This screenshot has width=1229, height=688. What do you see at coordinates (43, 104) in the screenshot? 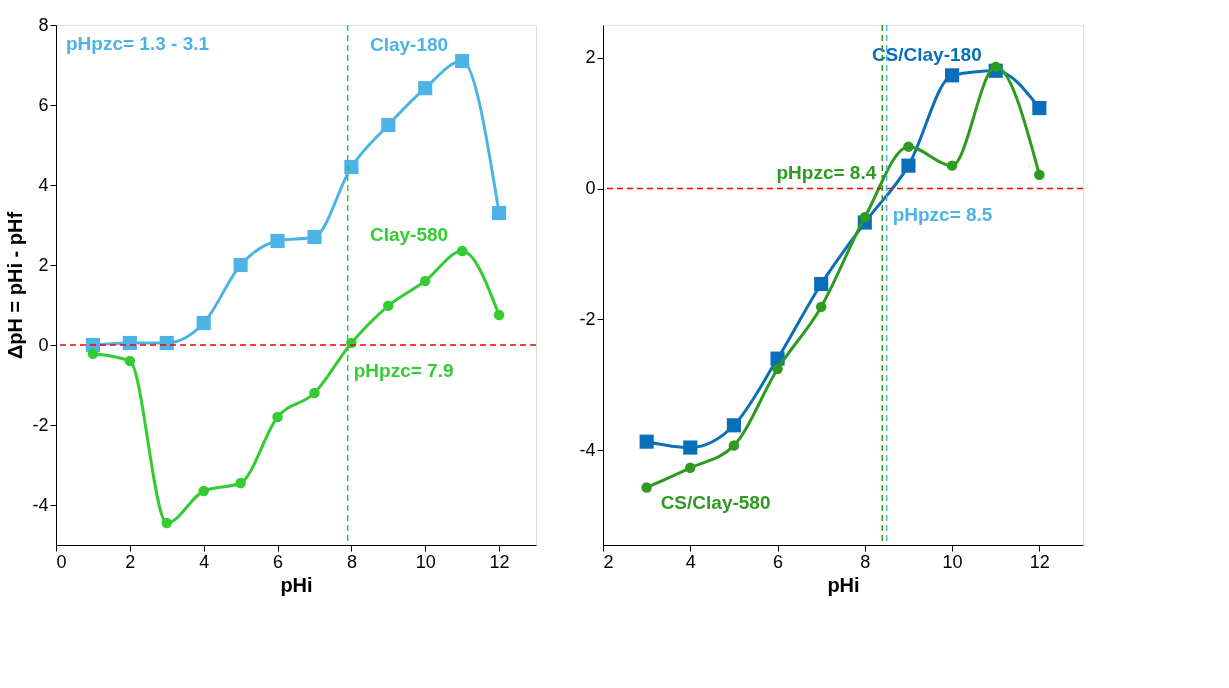
I see `y-tick-label: 6` at bounding box center [43, 104].